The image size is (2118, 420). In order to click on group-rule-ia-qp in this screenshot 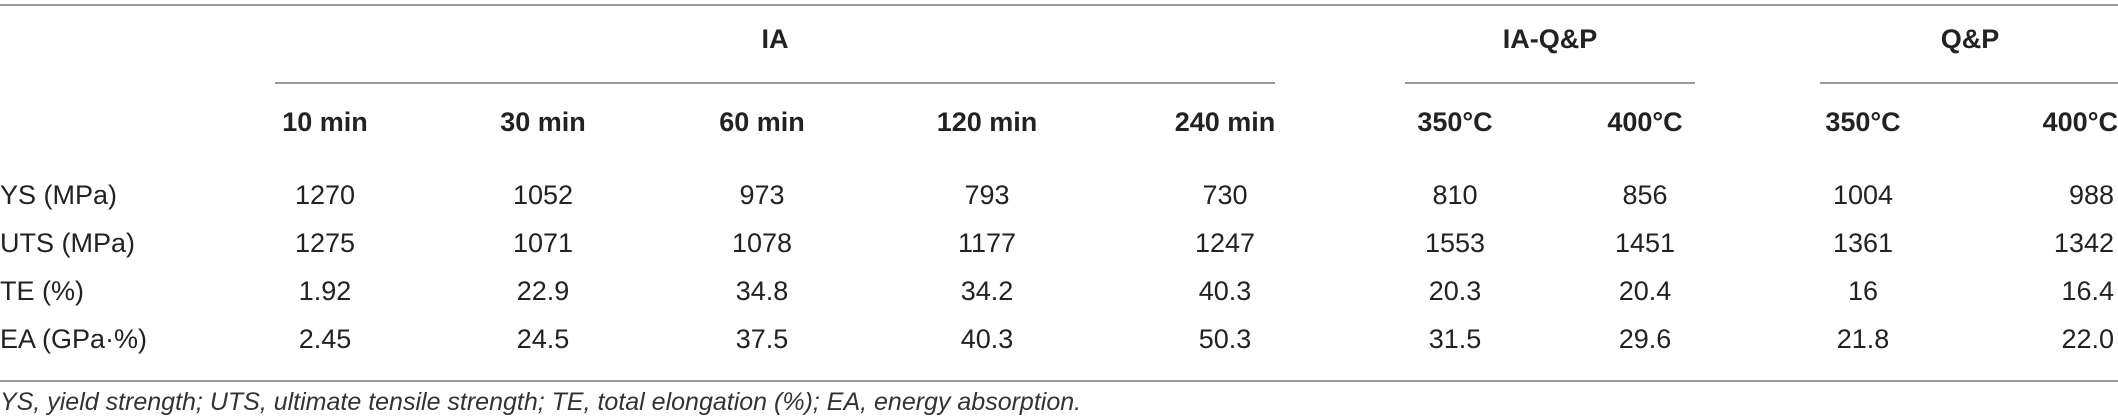, I will do `click(1550, 83)`.